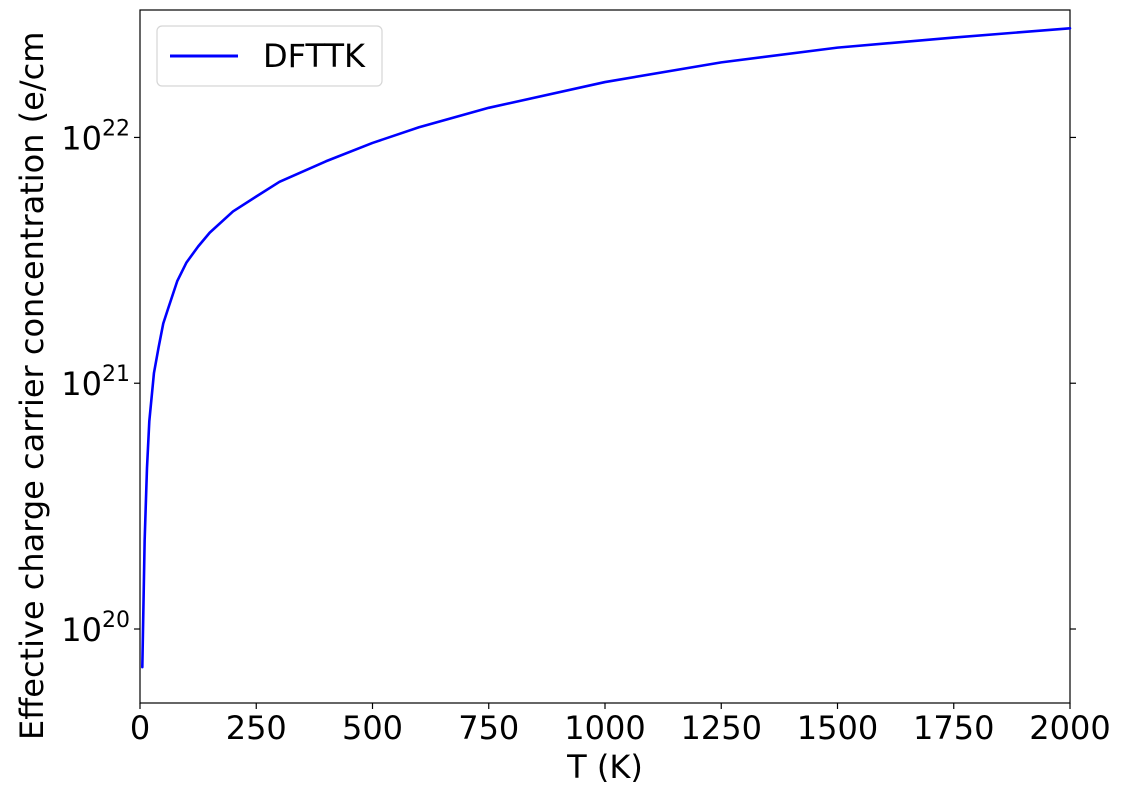 The width and height of the screenshot is (1122, 794). What do you see at coordinates (95, 628) in the screenshot?
I see `y-tick-label: 1020` at bounding box center [95, 628].